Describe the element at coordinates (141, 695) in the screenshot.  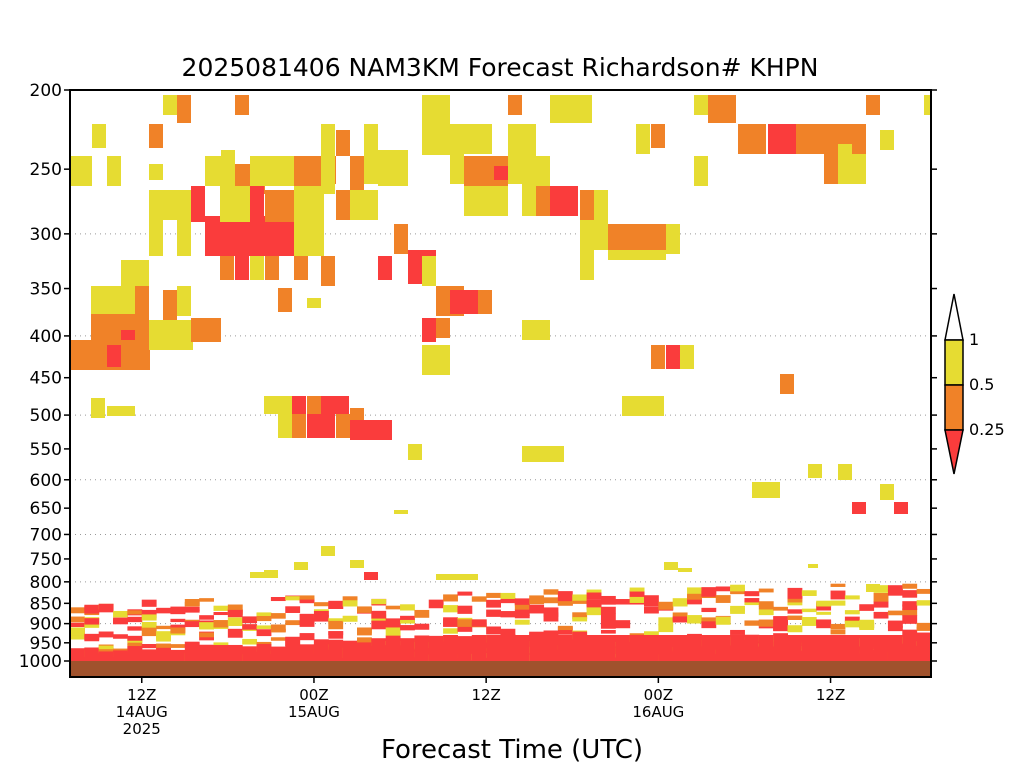
I see `x-tick-label: 12Z` at that location.